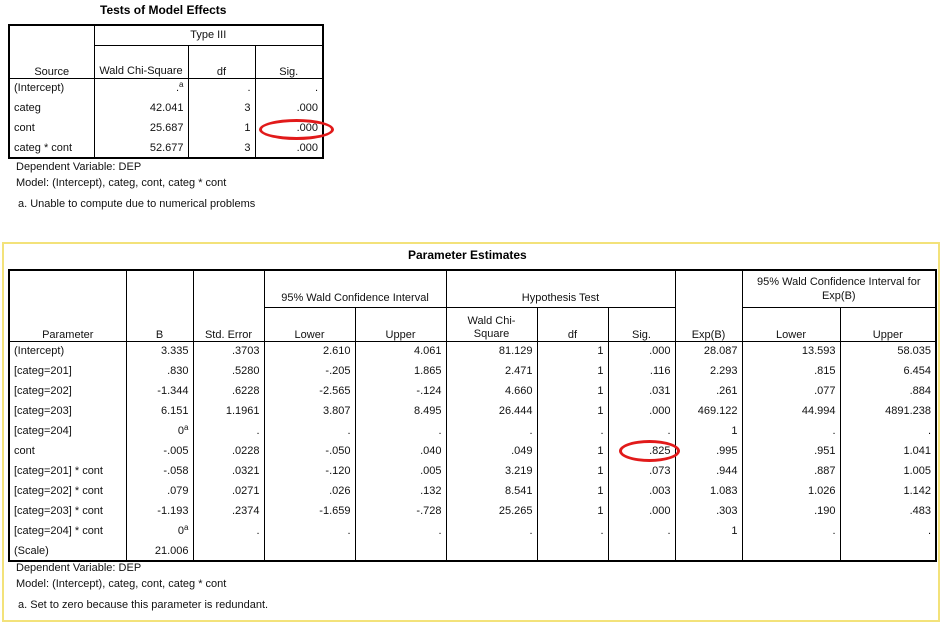  What do you see at coordinates (401, 411) in the screenshot?
I see `params-cell-upper: 8.495` at bounding box center [401, 411].